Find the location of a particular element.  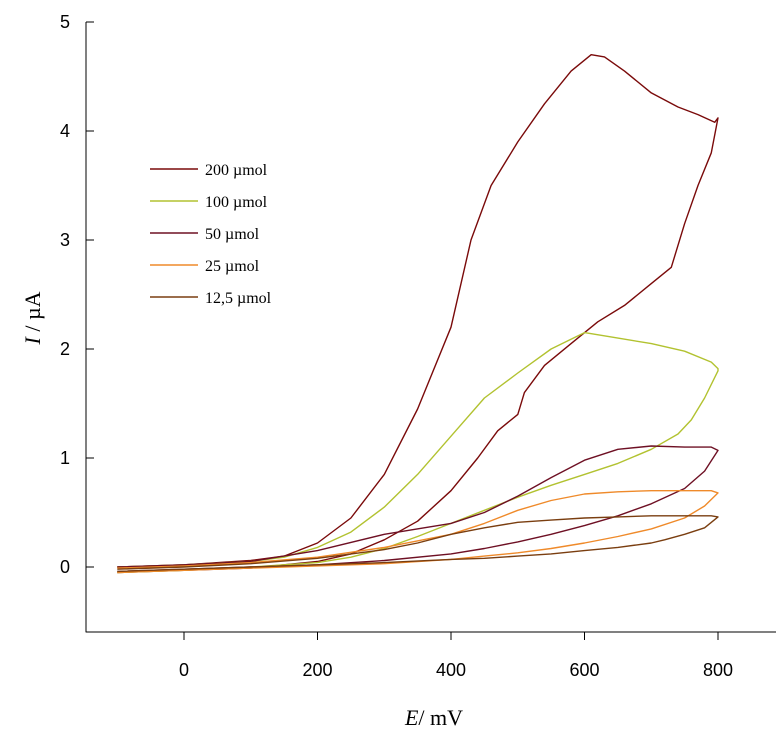

x-axis-variable: E is located at coordinates (411, 717).